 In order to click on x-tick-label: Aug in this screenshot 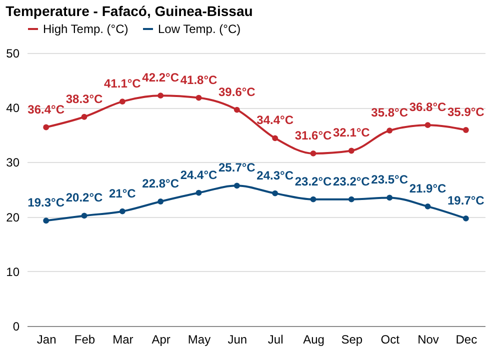, I will do `click(313, 339)`.